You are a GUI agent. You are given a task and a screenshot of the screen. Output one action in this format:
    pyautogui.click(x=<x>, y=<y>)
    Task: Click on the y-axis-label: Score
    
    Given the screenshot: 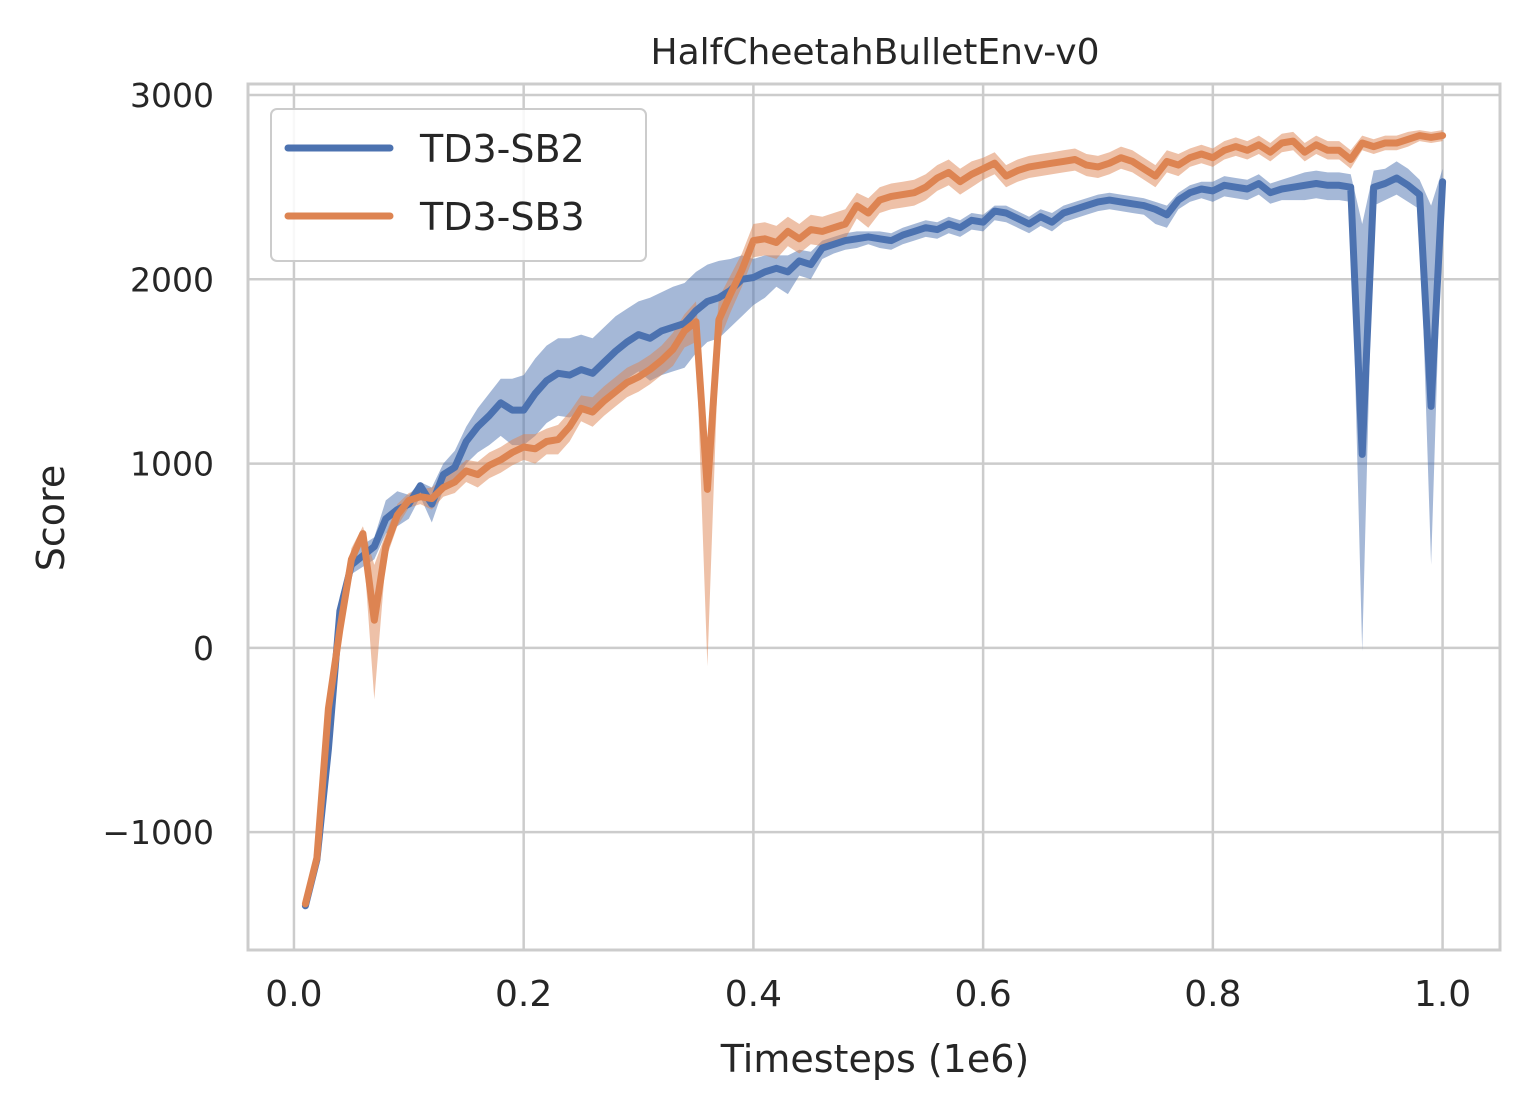 What is the action you would take?
    pyautogui.click(x=51, y=518)
    